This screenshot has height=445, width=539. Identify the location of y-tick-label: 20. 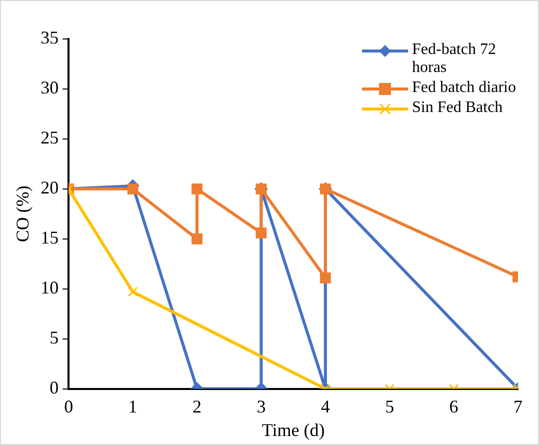
(49, 188).